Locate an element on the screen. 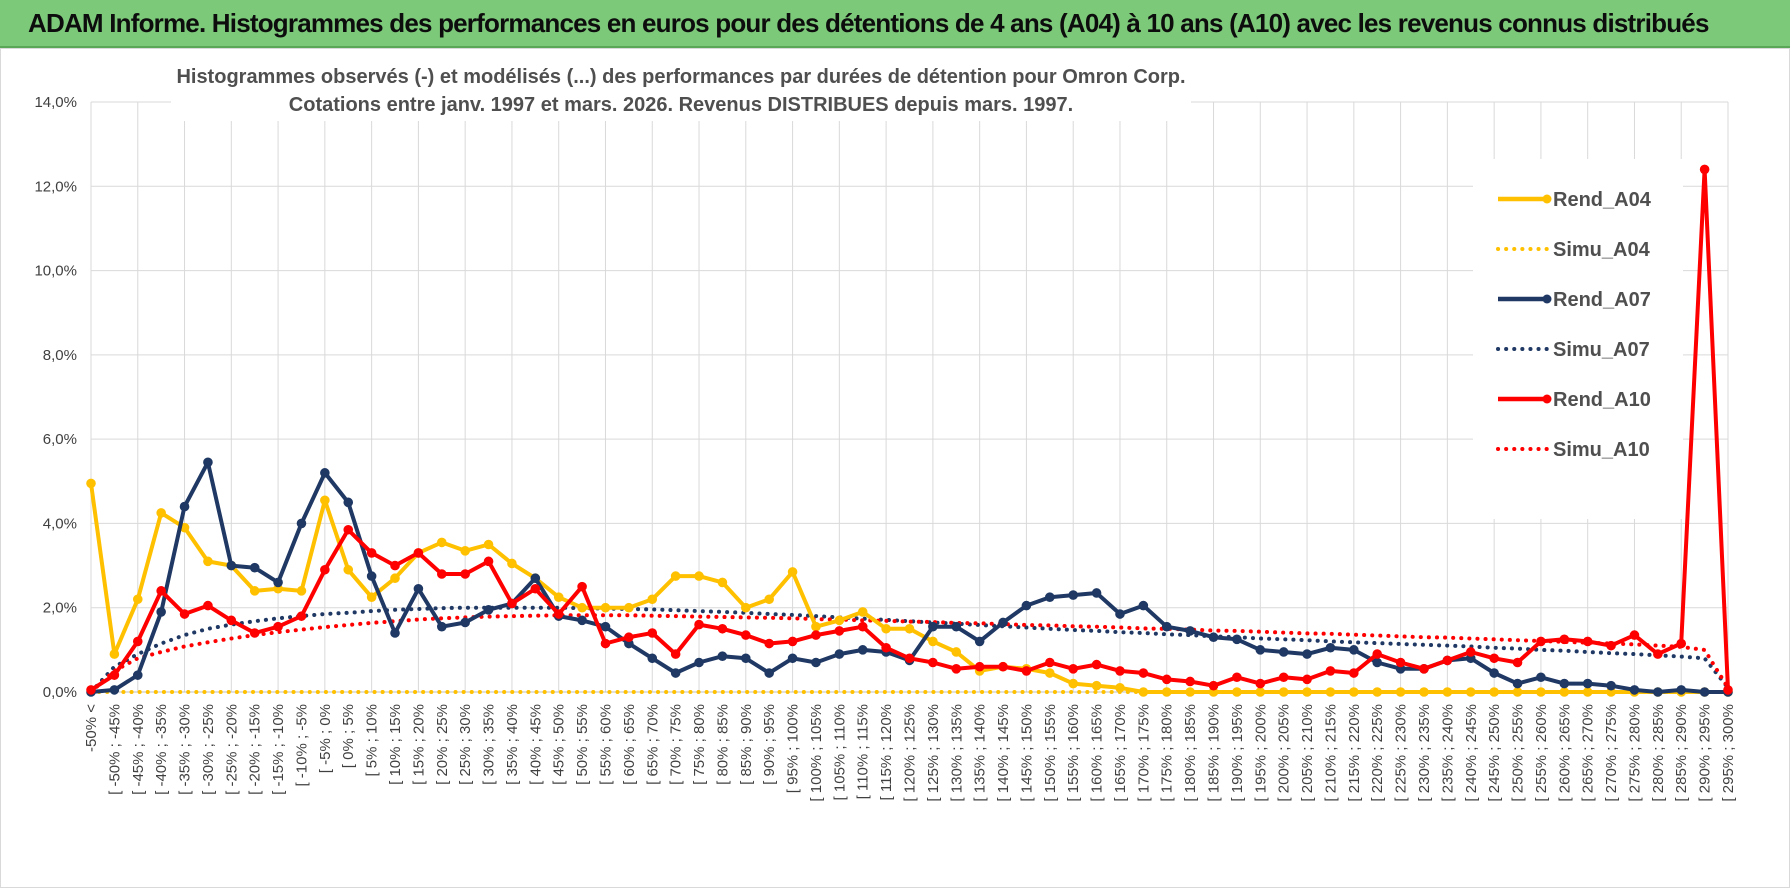  x-tick-label: [ -45% ; -40% is located at coordinates (138, 749).